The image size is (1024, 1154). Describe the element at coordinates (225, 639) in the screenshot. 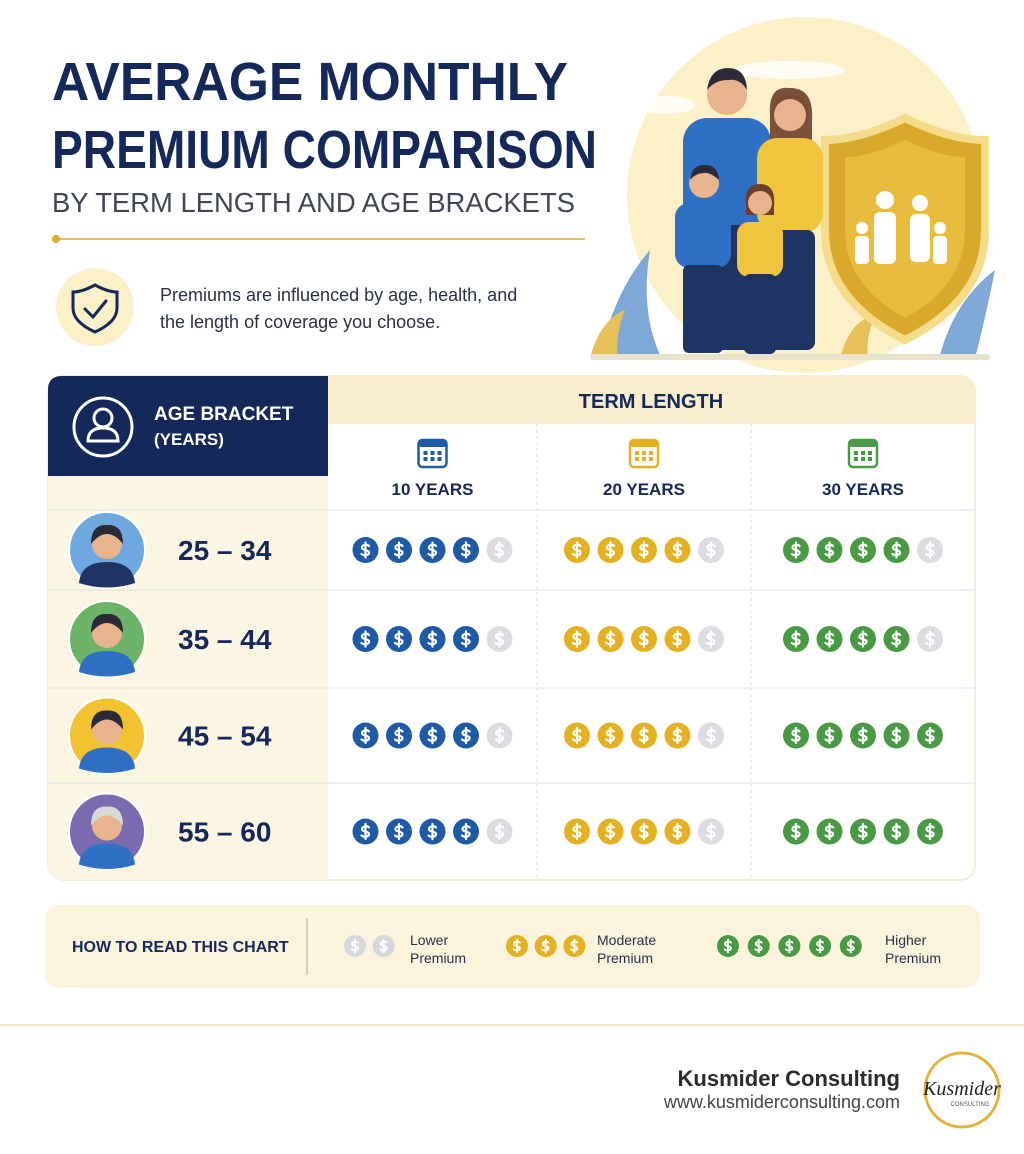

I see `age-label: 35 – 44` at that location.